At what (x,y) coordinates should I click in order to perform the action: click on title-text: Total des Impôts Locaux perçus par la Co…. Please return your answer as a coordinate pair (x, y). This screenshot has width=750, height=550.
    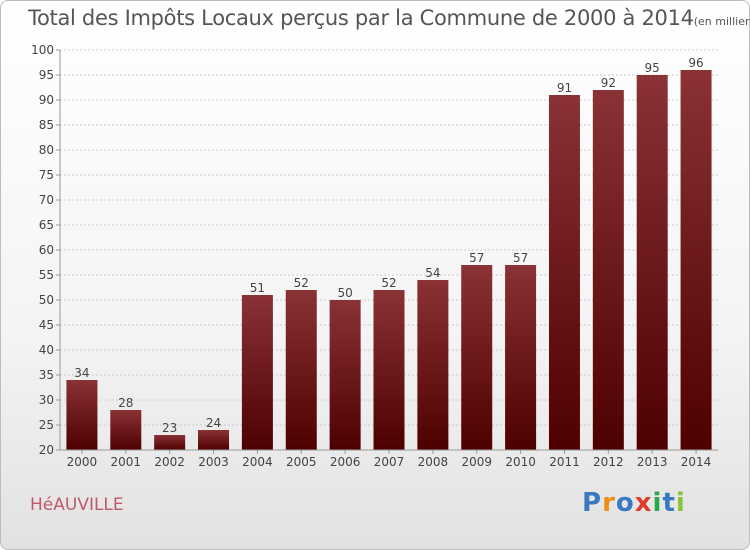
    Looking at the image, I should click on (361, 18).